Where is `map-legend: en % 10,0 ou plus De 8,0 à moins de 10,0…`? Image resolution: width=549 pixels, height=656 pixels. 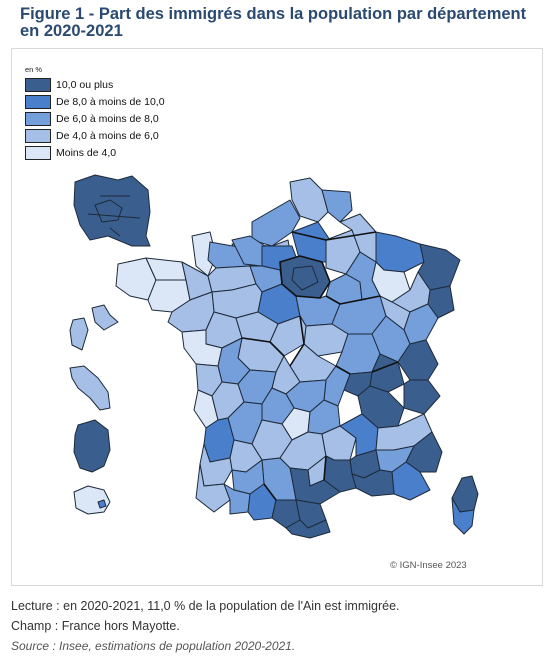 map-legend: en % 10,0 ou plus De 8,0 à moins de 10,0… is located at coordinates (95, 113).